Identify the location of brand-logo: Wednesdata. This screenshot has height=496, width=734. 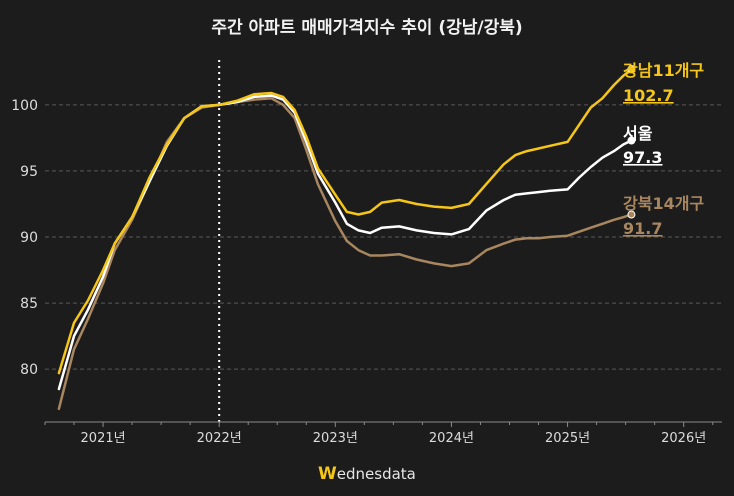
(367, 474).